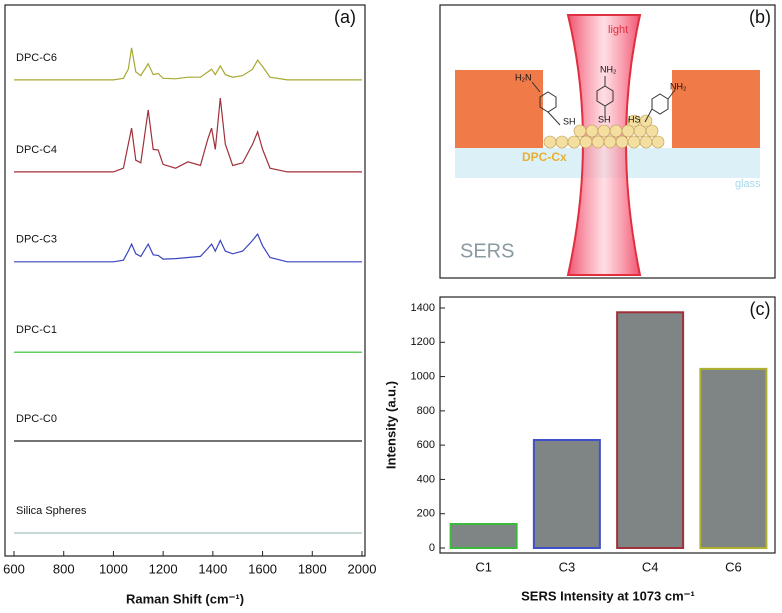 Image resolution: width=782 pixels, height=613 pixels. Describe the element at coordinates (36, 330) in the screenshot. I see `series-label: DPC-C1` at that location.